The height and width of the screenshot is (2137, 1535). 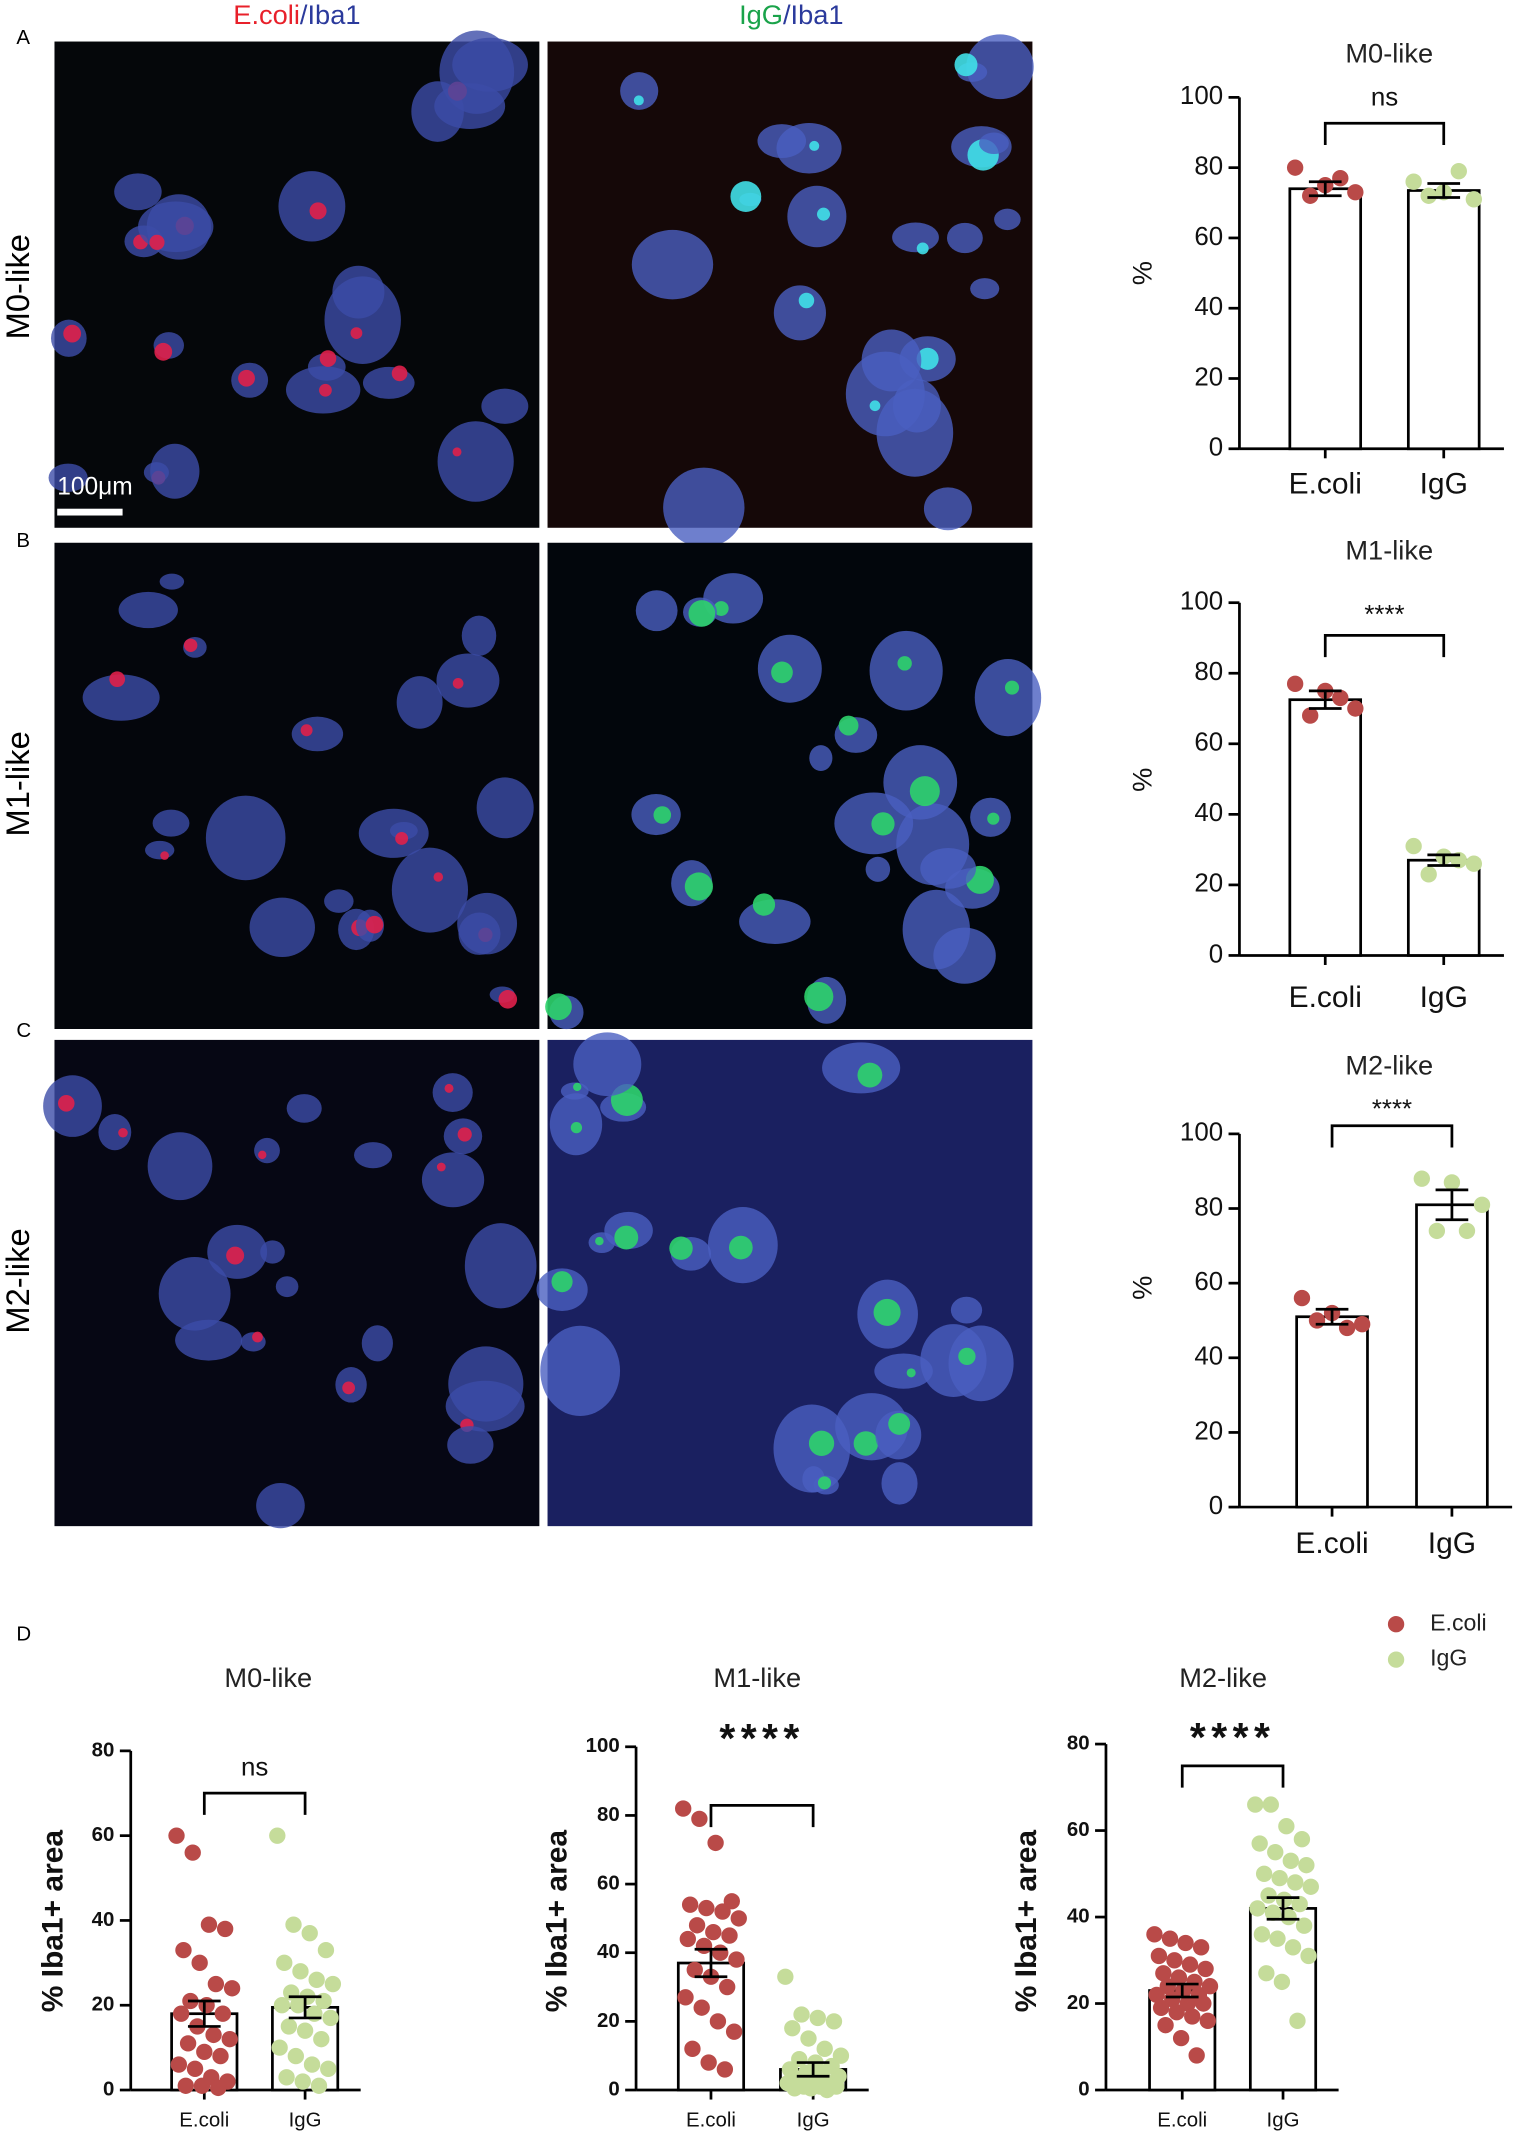 I want to click on column-heading: E.coli/Iba1, so click(x=296, y=15).